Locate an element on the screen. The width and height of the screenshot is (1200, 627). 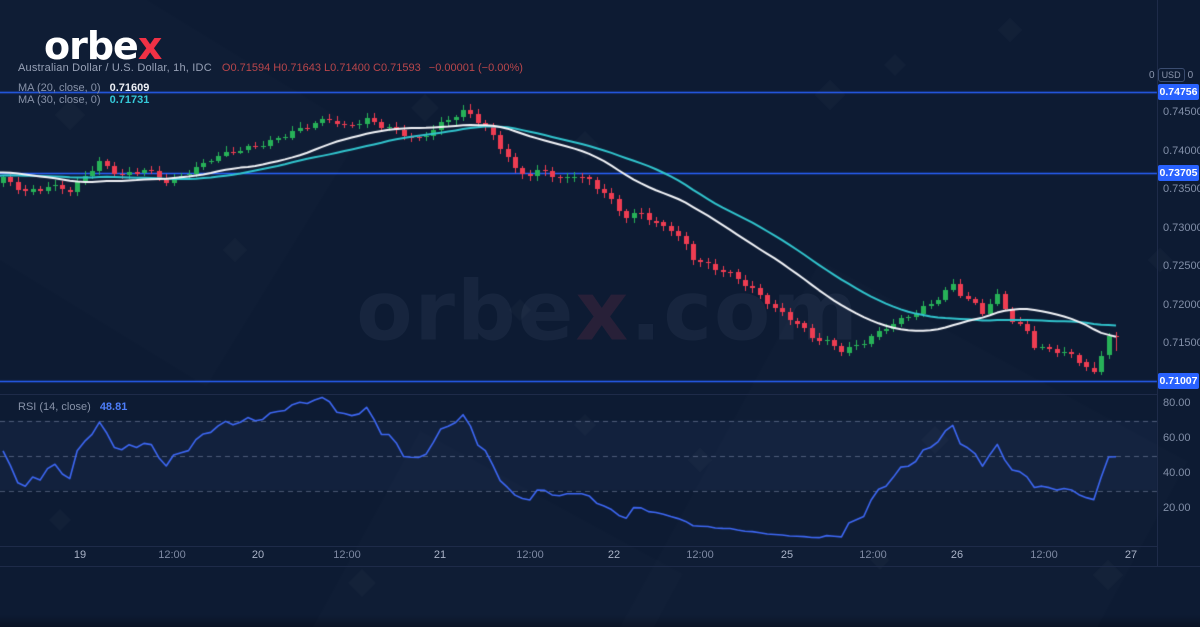
ma20-legend: MA (20, close, 0) 0.71609 is located at coordinates (83, 88).